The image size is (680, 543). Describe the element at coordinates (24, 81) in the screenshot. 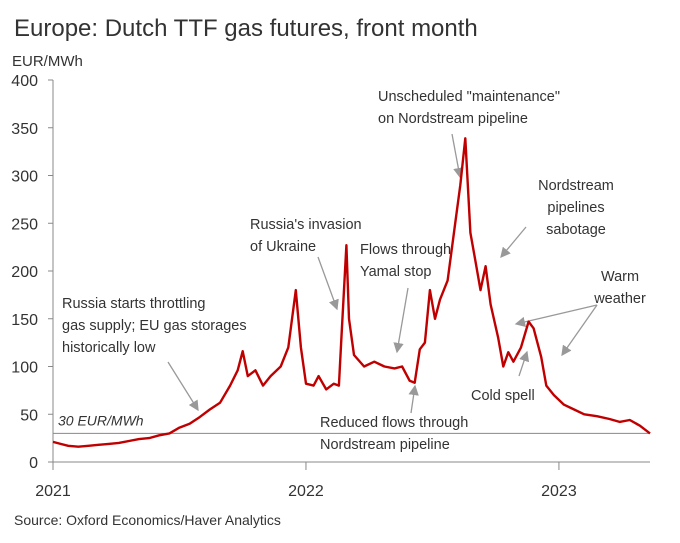

I see `y-tick-label: 400` at that location.